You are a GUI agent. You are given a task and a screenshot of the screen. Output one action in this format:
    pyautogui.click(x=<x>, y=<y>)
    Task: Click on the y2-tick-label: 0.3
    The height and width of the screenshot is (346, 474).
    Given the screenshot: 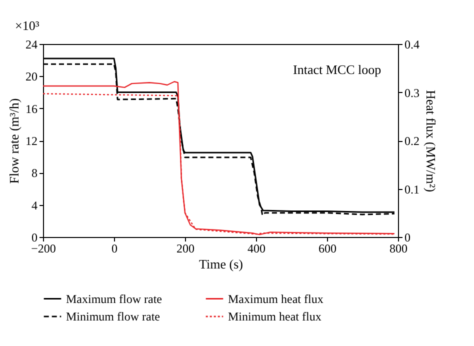 What is the action you would take?
    pyautogui.click(x=412, y=93)
    